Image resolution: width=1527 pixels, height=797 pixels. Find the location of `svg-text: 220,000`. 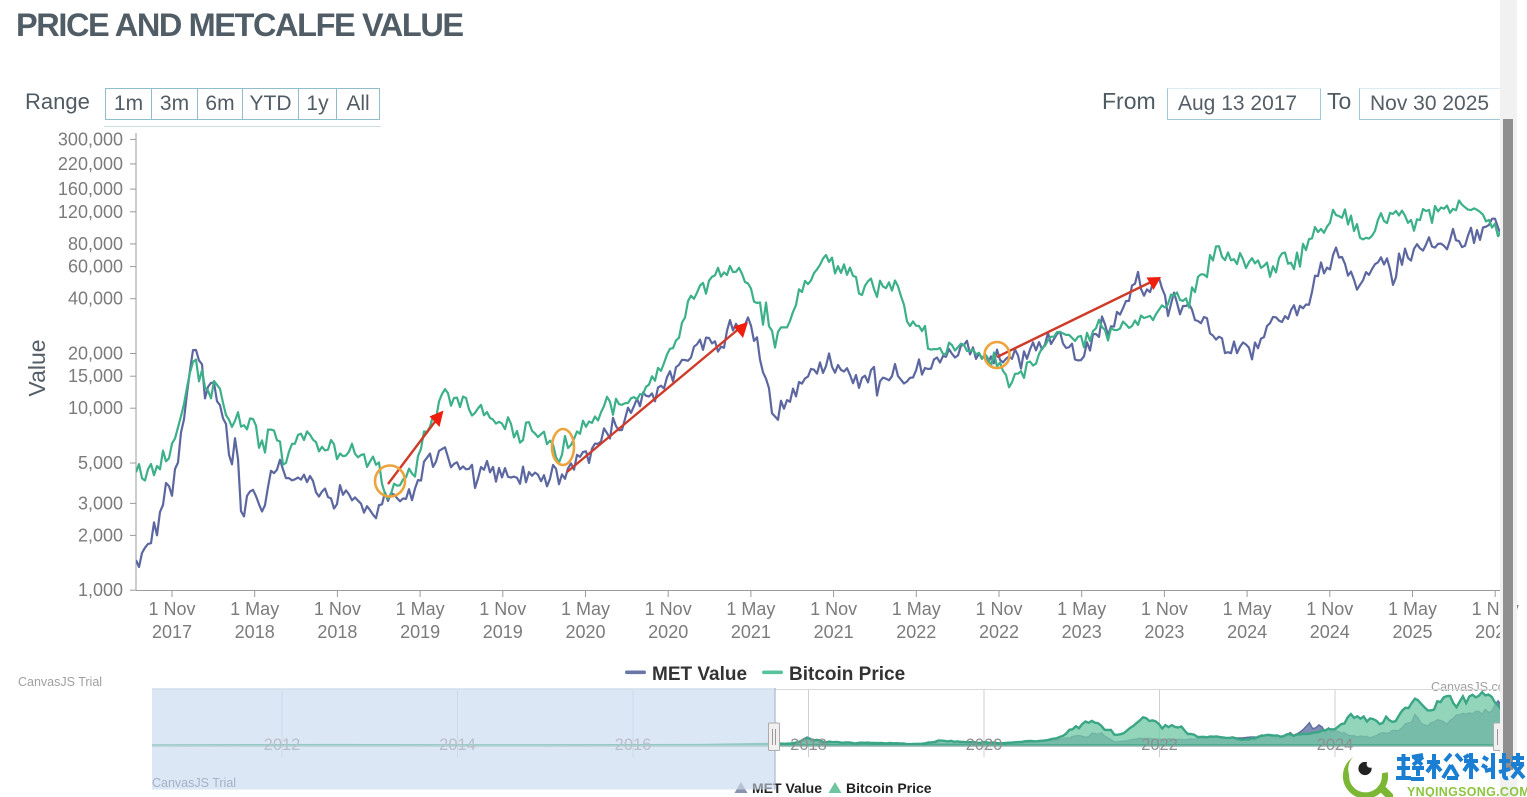

svg-text: 220,000 is located at coordinates (90, 164).